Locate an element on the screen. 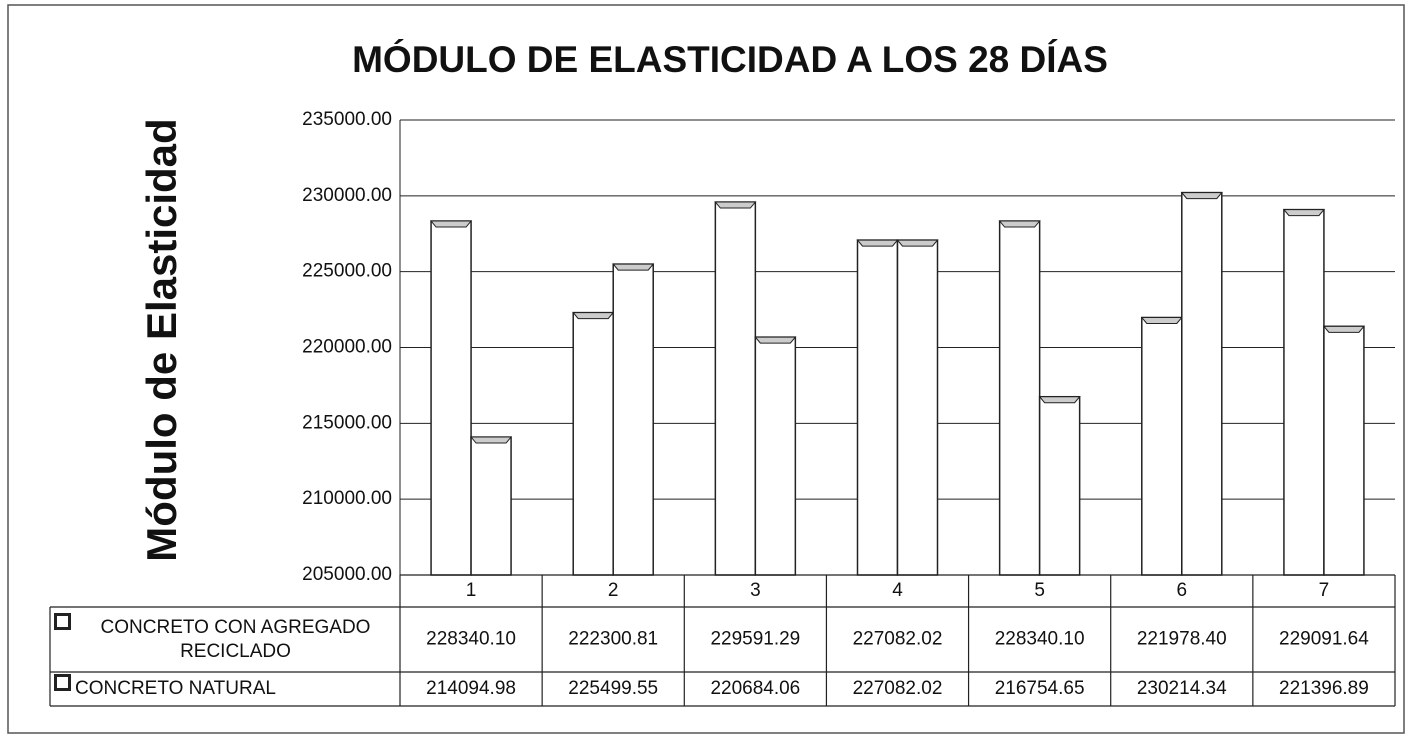  y-tick-label: 220000.00 is located at coordinates (347, 347).